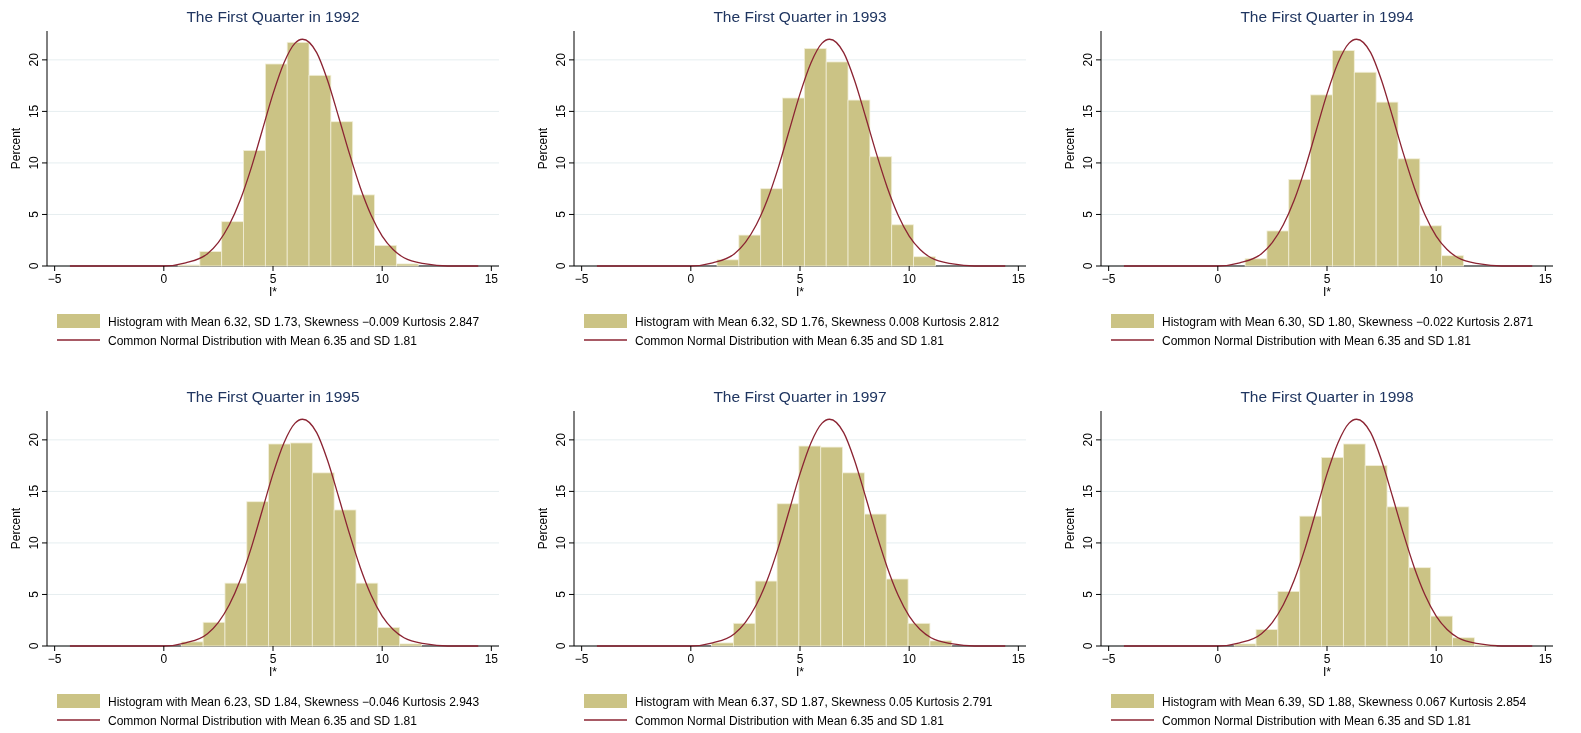 Image resolution: width=1581 pixels, height=733 pixels. I want to click on legend-label: Histogram with Mean 6.32, SD 1.73, Skewness −0.009 Kurtosis 2.847, so click(294, 321).